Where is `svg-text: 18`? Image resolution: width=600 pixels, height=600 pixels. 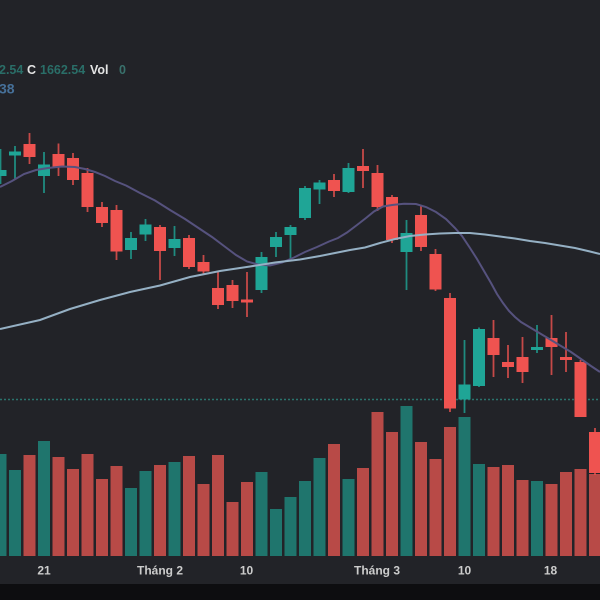 svg-text: 18 is located at coordinates (551, 571).